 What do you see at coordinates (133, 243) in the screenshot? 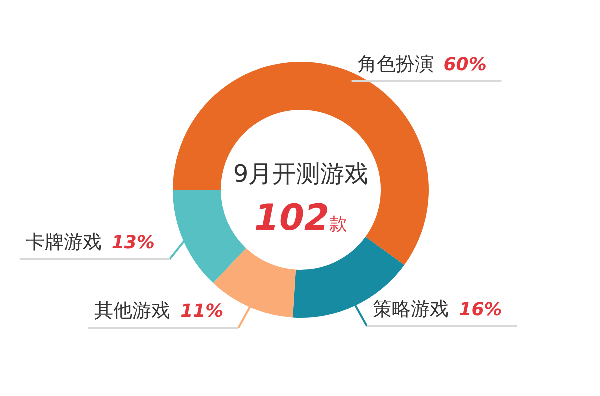
I see `data-label: 13%` at bounding box center [133, 243].